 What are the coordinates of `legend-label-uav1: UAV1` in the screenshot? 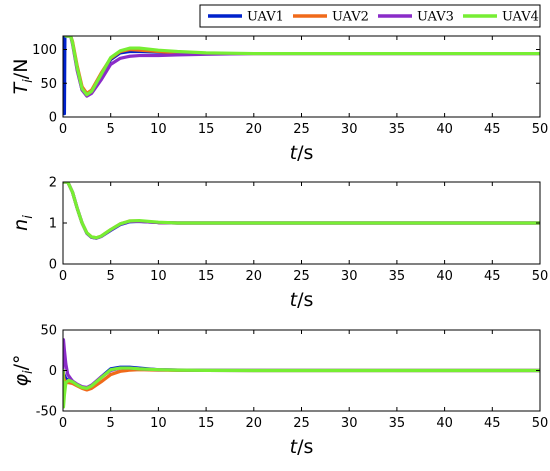 It's located at (265, 17).